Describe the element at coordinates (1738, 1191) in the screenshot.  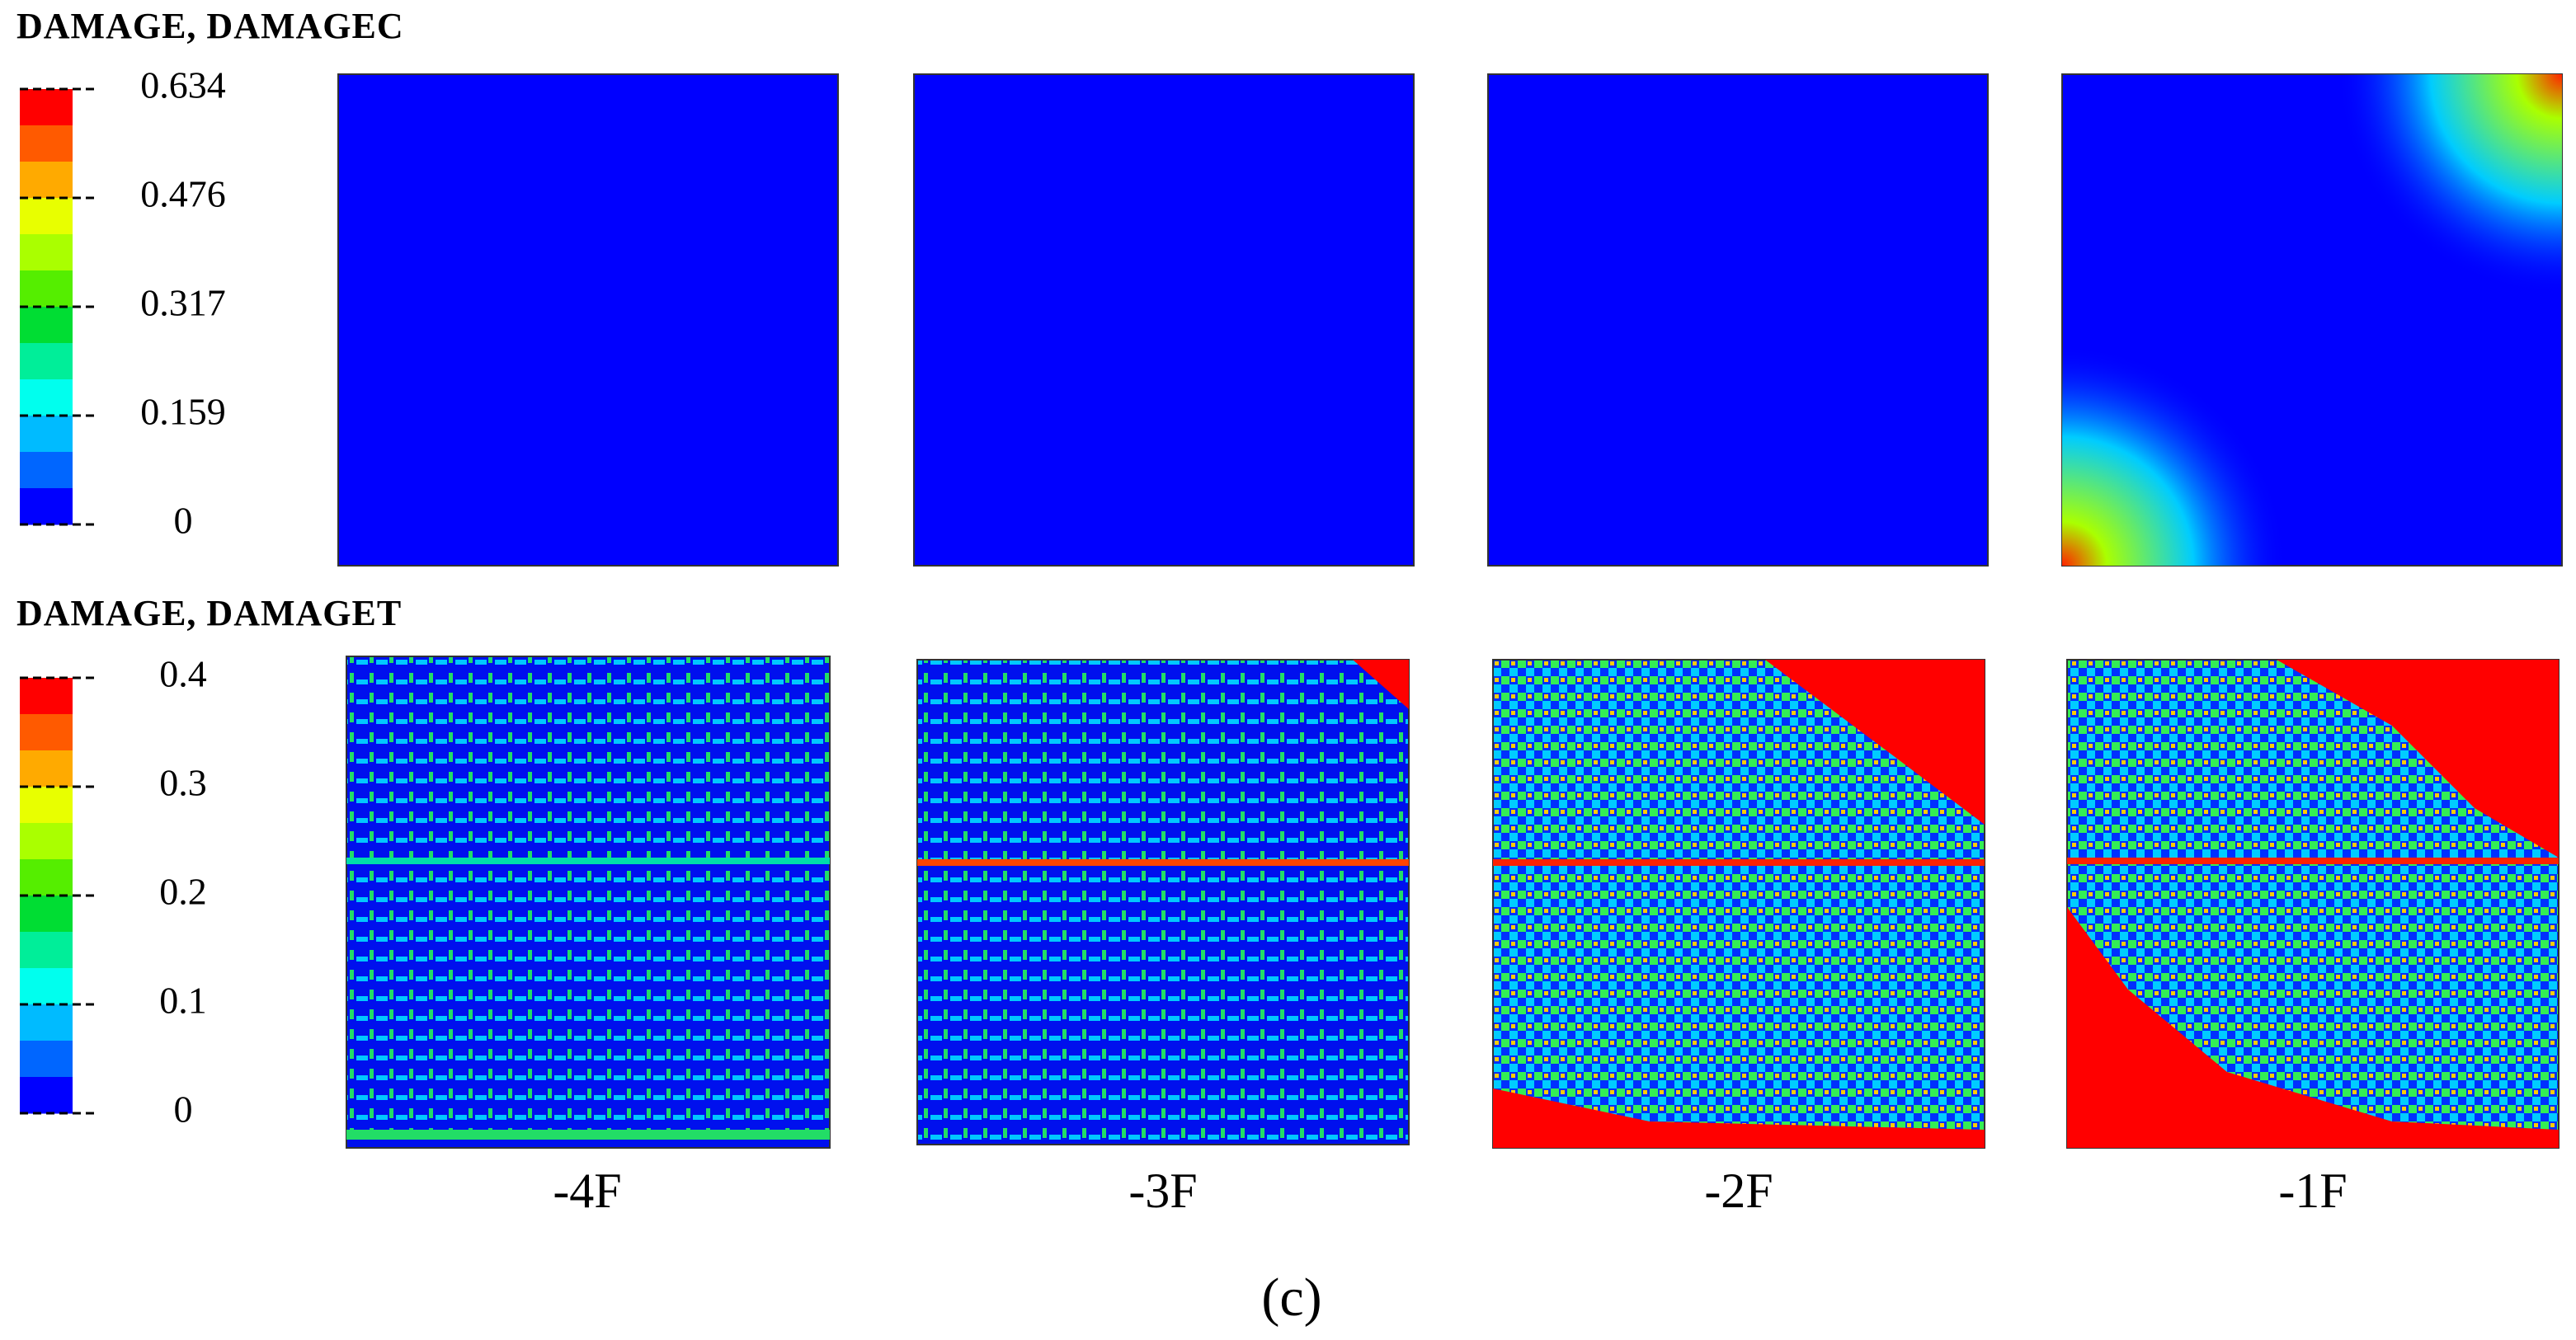
I see `panel-label: -2F` at that location.